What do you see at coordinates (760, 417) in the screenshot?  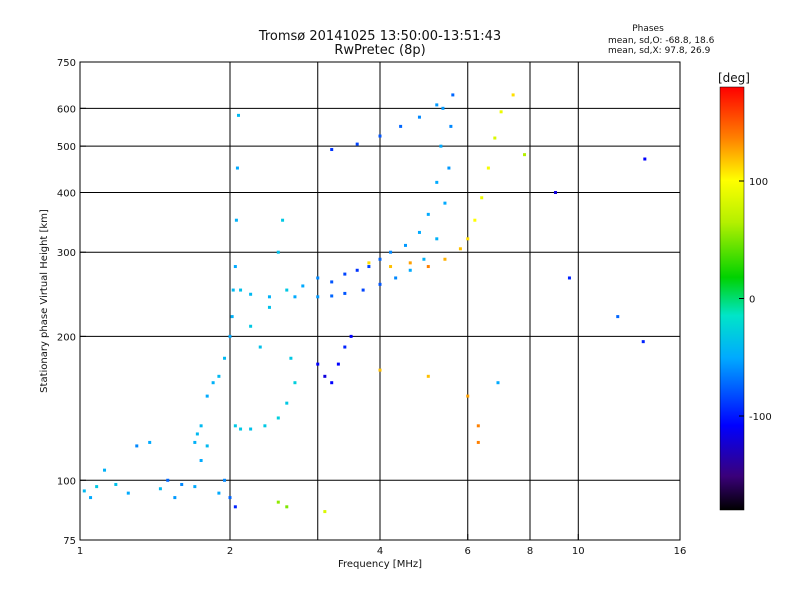 I see `colorbar-tick-label: -100` at bounding box center [760, 417].